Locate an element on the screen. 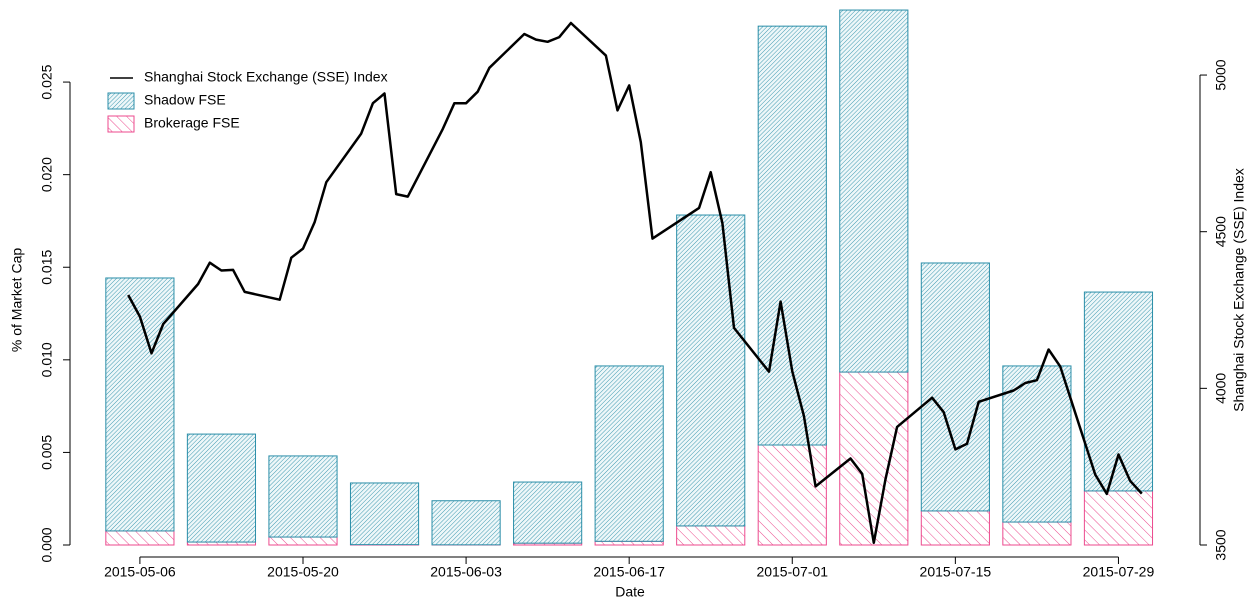  y-tick-label: 0.015 is located at coordinates (47, 267).